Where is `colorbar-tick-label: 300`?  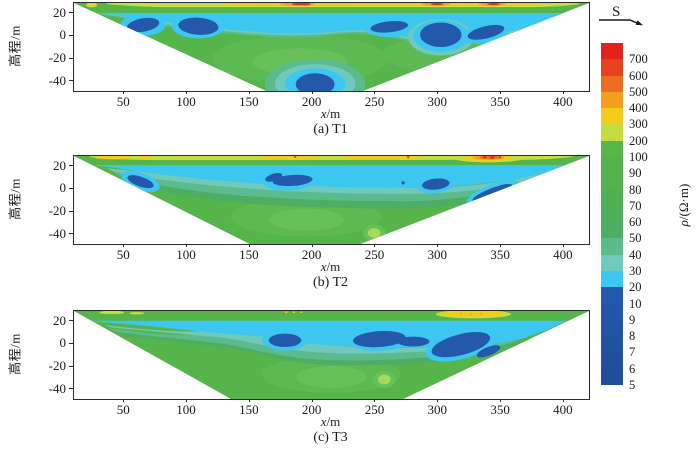 colorbar-tick-label: 300 is located at coordinates (638, 124).